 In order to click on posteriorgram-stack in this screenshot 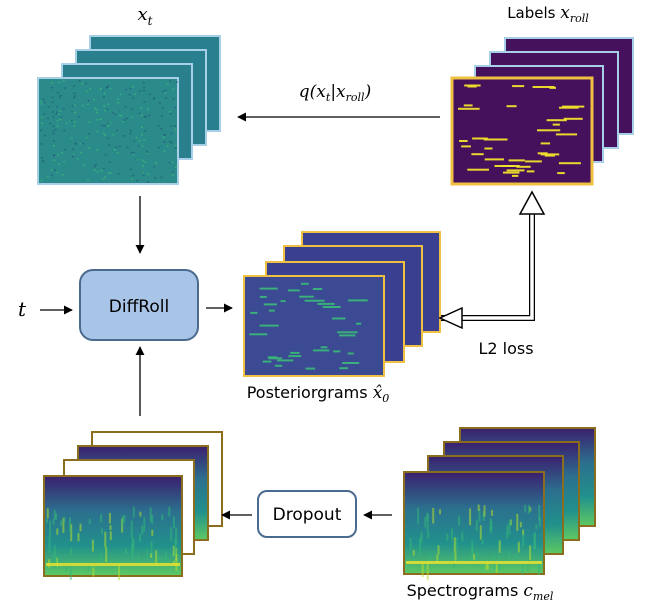, I will do `click(342, 304)`.